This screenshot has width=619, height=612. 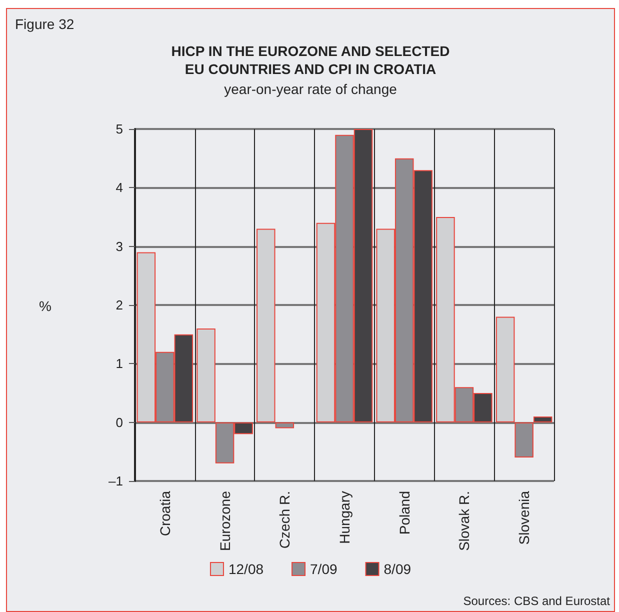 What do you see at coordinates (119, 422) in the screenshot?
I see `y-tick-label: 0` at bounding box center [119, 422].